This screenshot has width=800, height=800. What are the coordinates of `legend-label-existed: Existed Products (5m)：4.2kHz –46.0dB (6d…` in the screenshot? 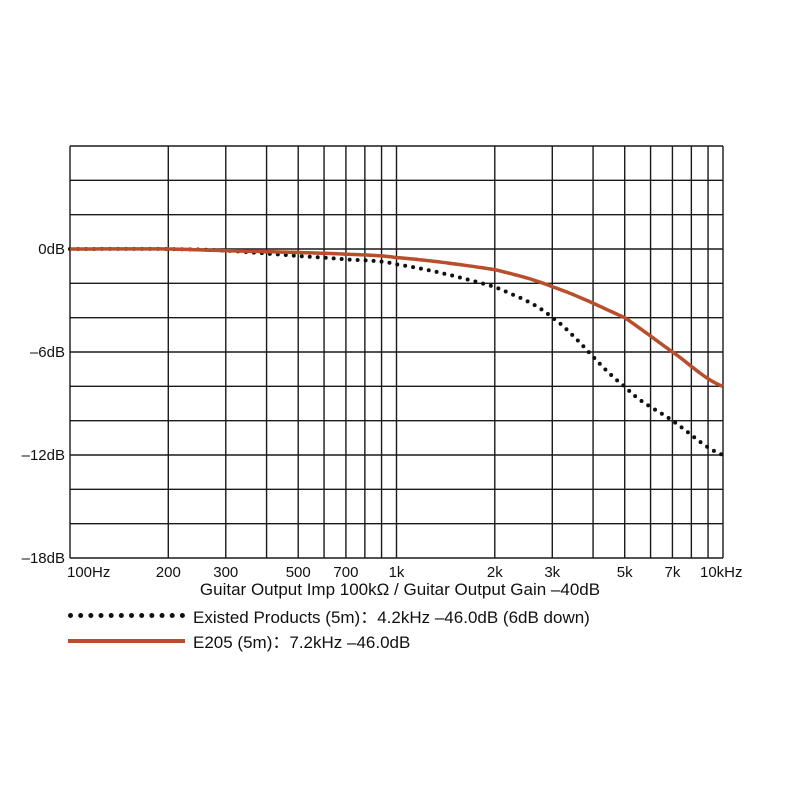 It's located at (391, 617).